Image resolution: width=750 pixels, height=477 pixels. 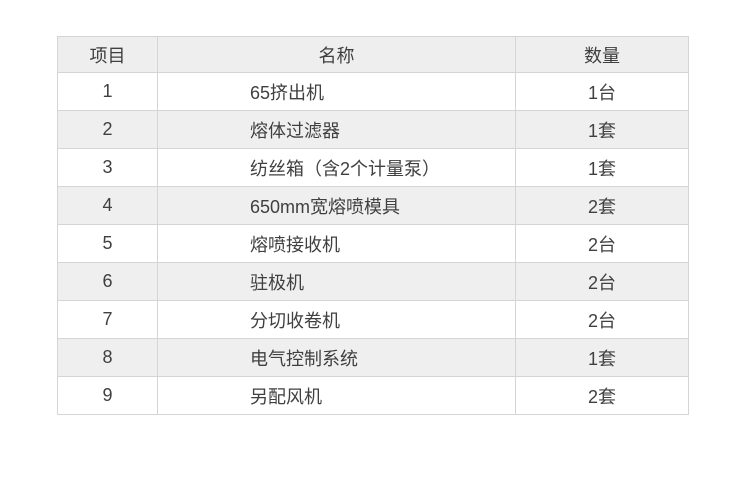 I want to click on cell-name: 熔喷接收机, so click(x=336, y=243).